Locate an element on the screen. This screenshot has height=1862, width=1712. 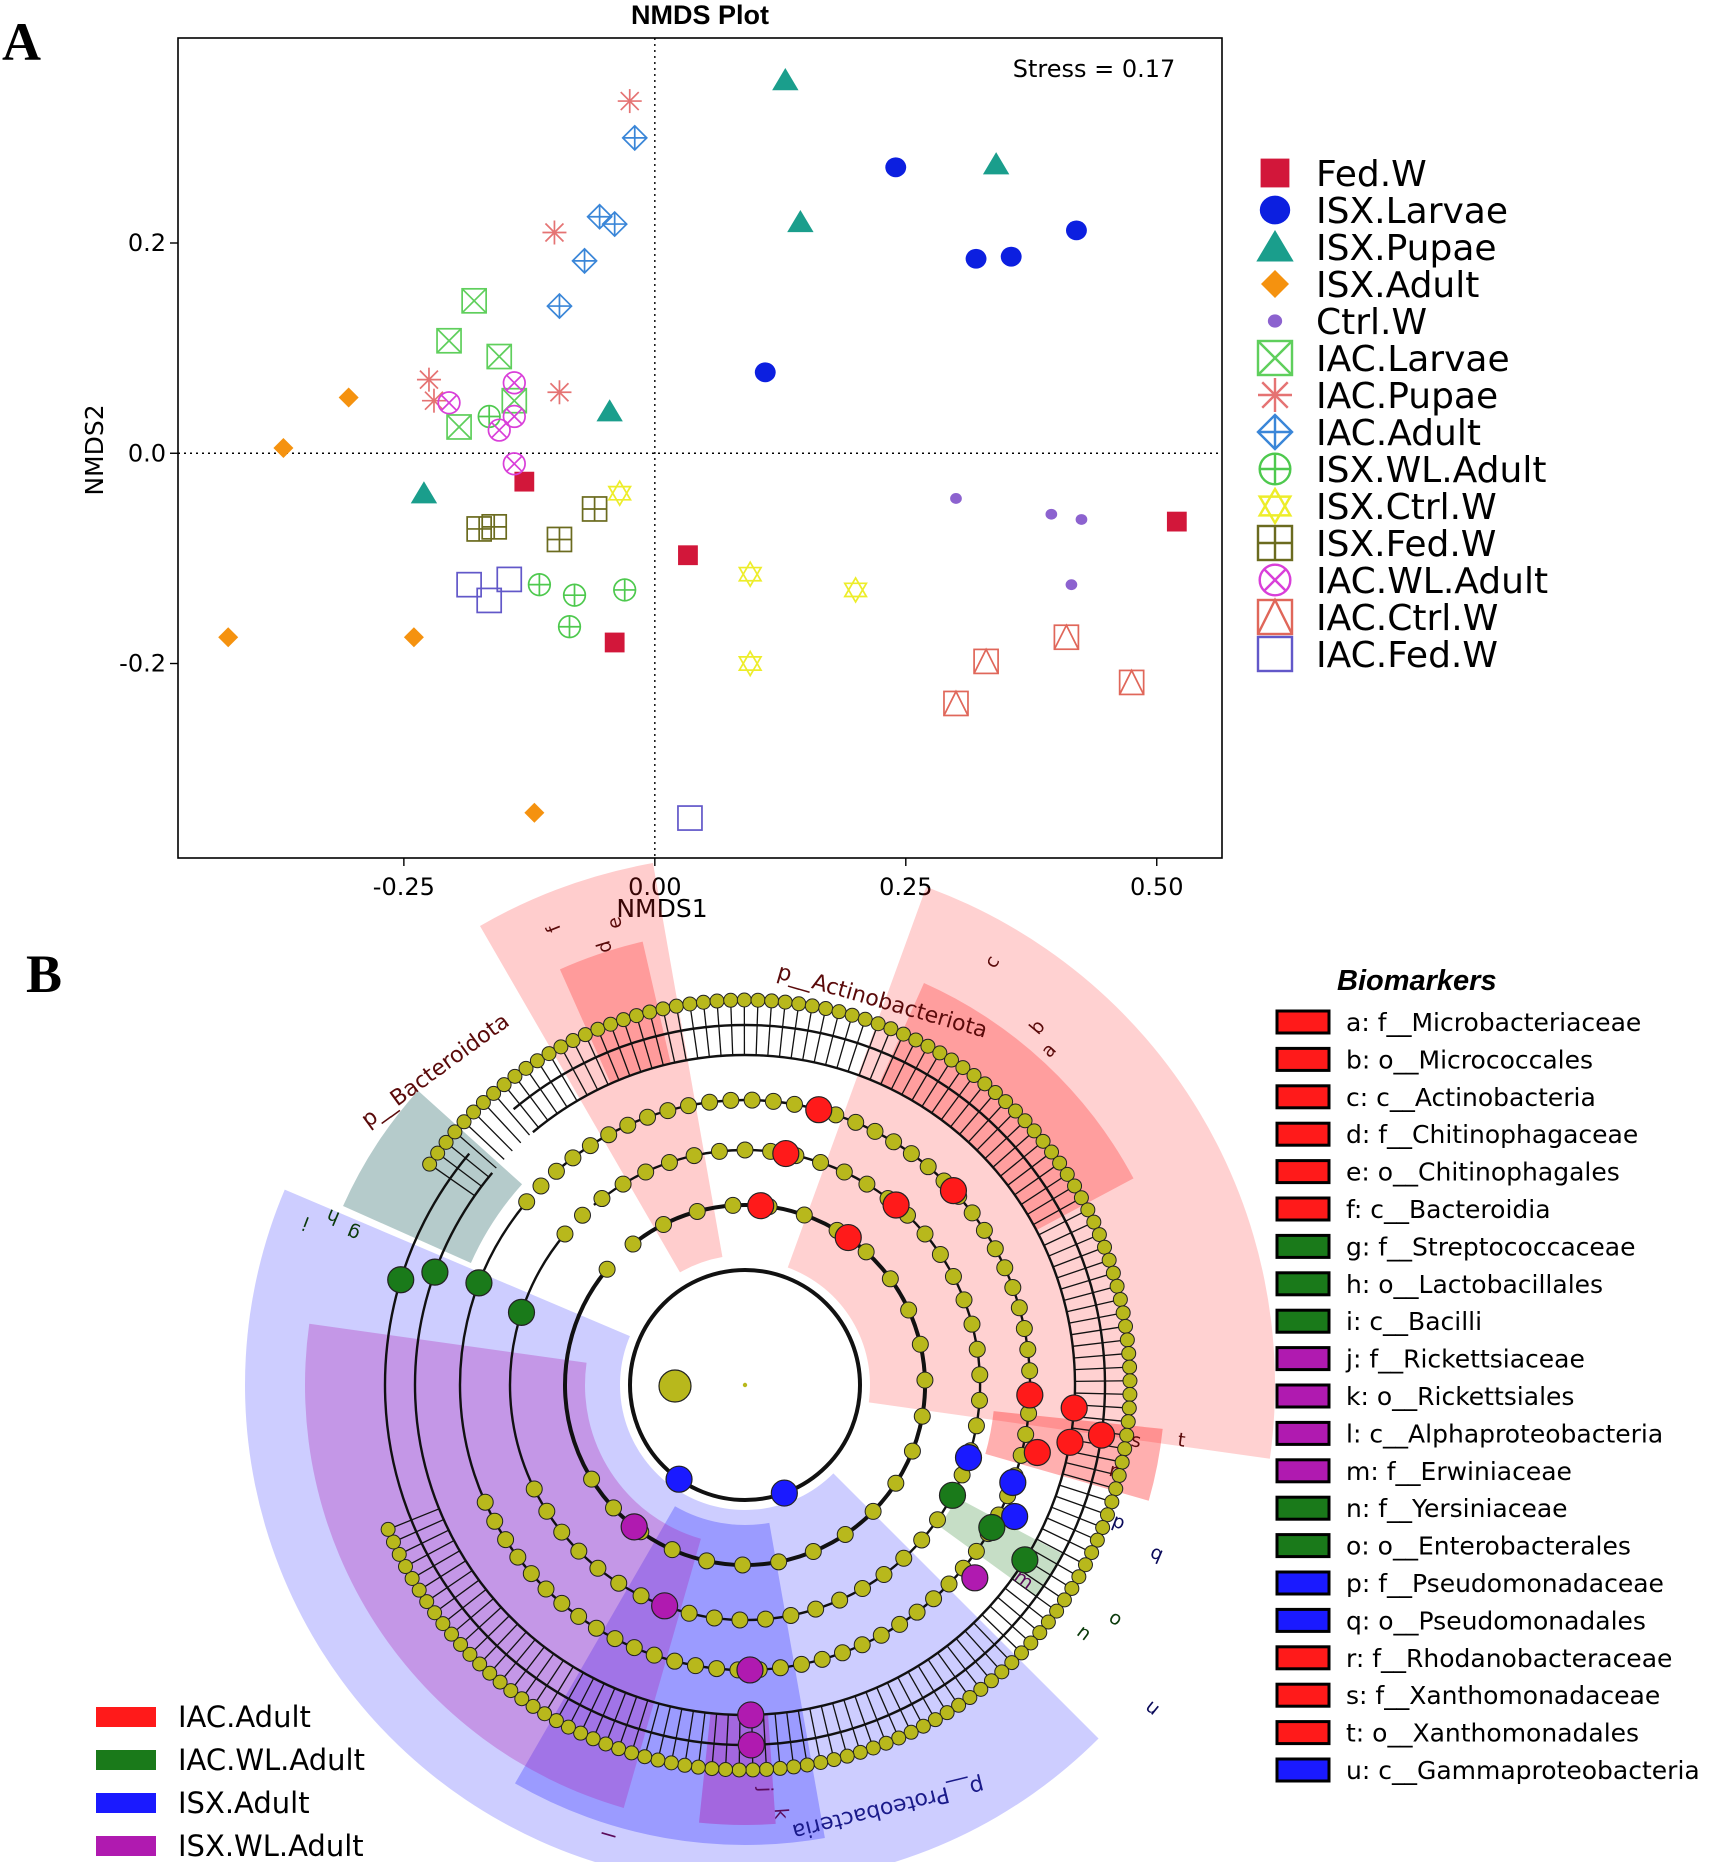
biomarker-label-p: p: f__Pseudomonadaceae is located at coordinates (1505, 1583).